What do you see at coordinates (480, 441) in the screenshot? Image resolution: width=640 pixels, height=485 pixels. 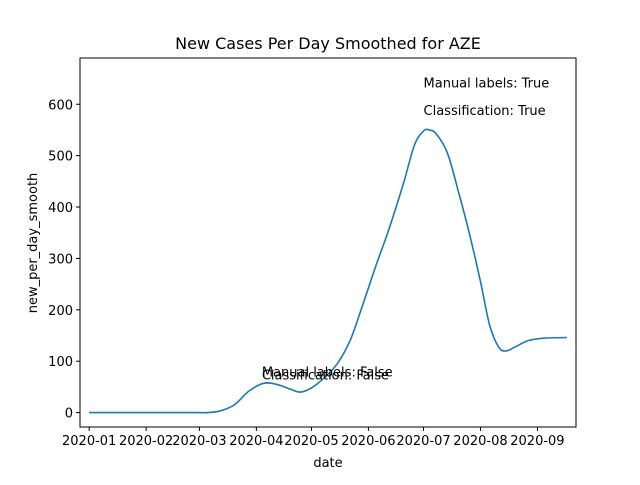 I see `x-tick-label: 2020-08` at bounding box center [480, 441].